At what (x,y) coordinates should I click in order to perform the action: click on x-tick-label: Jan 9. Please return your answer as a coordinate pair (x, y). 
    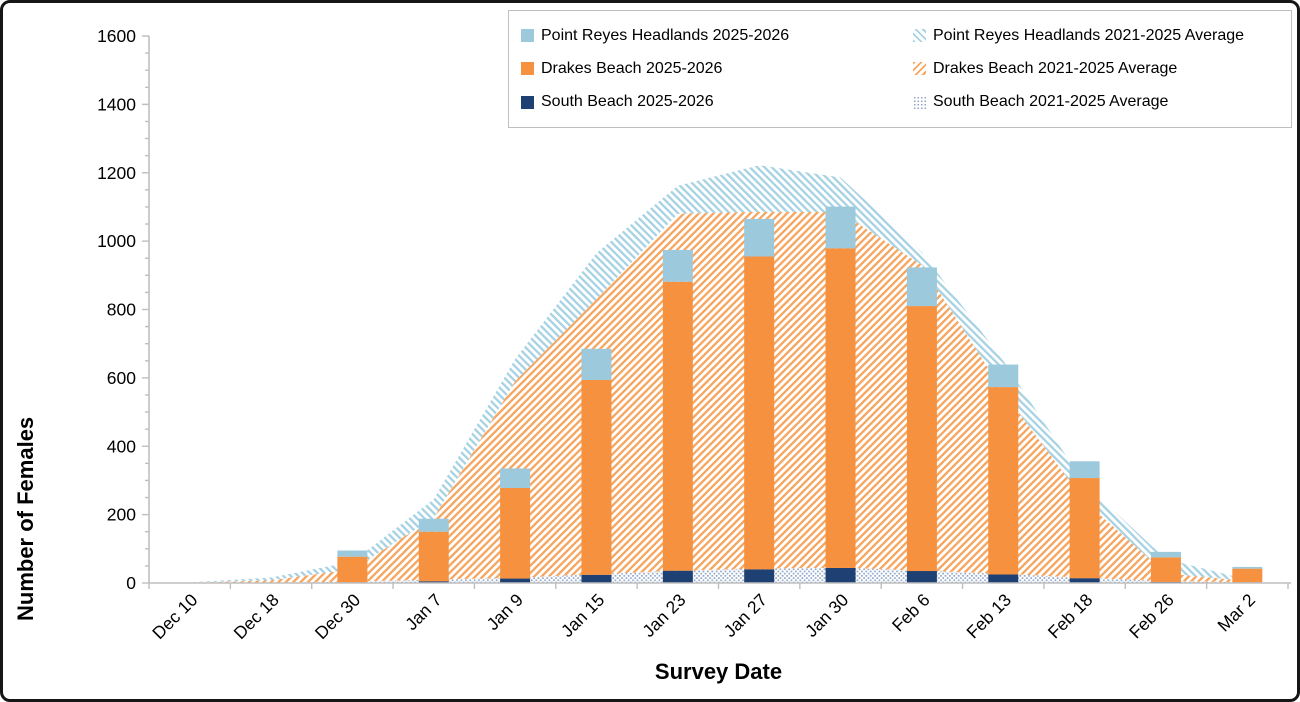
    Looking at the image, I should click on (505, 612).